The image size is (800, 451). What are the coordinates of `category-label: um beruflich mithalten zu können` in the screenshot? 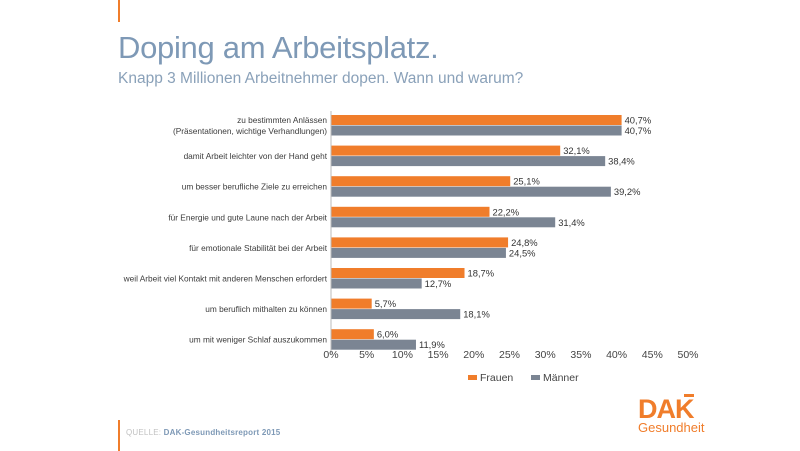 It's located at (266, 309).